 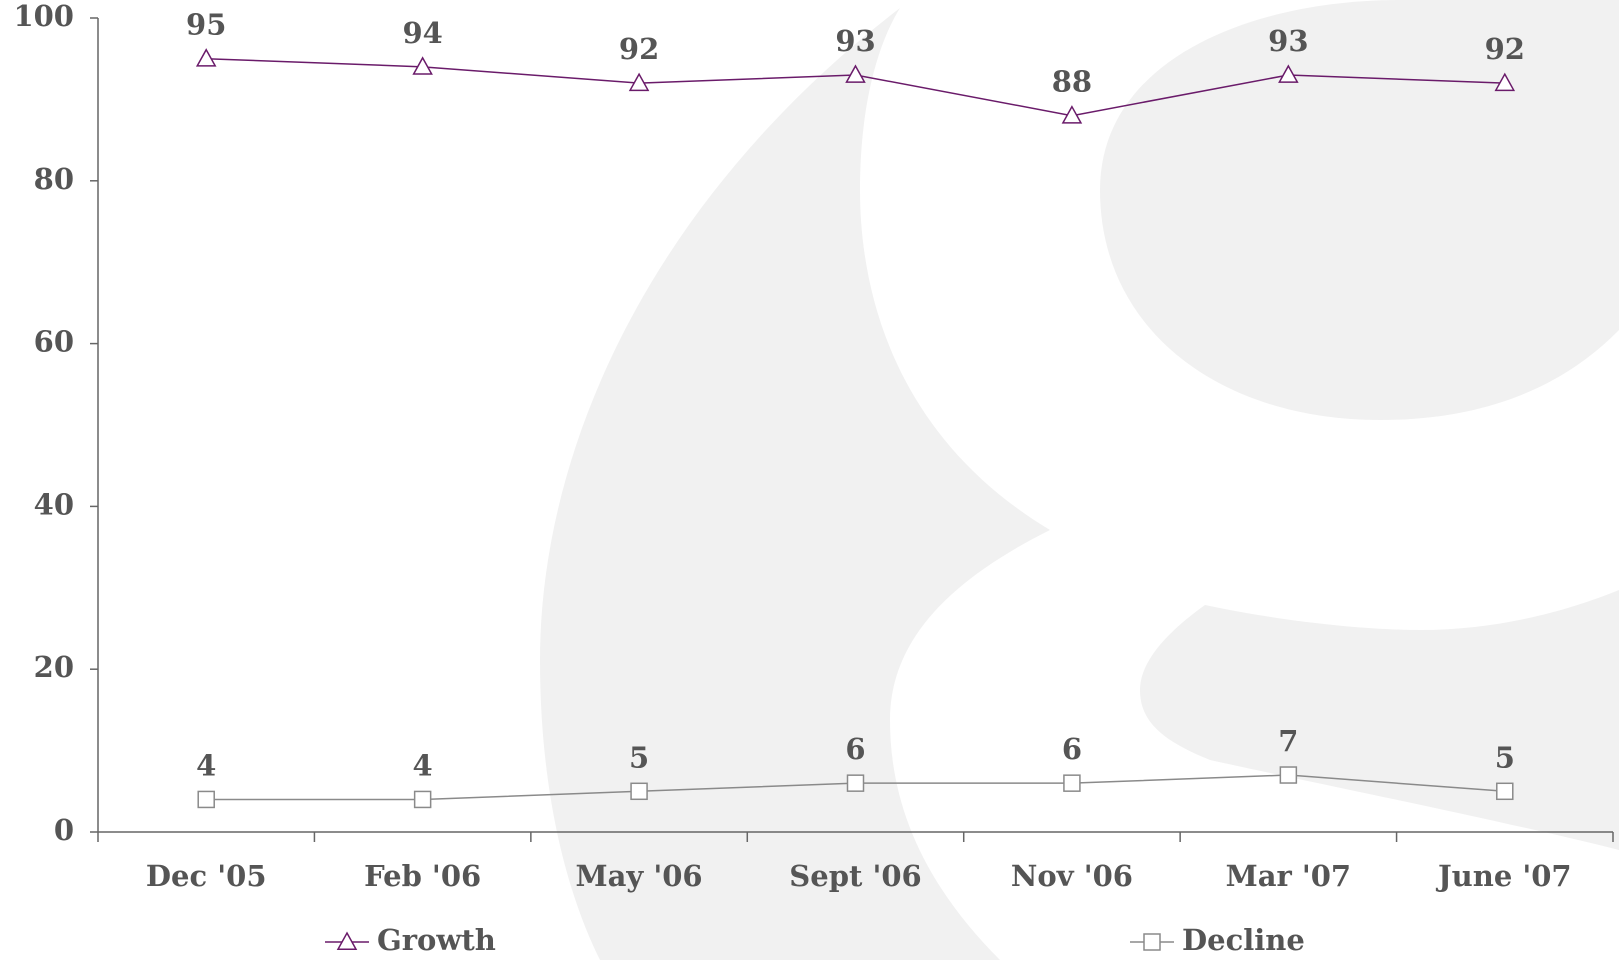 I want to click on y-tick-label: 40, so click(x=54, y=504).